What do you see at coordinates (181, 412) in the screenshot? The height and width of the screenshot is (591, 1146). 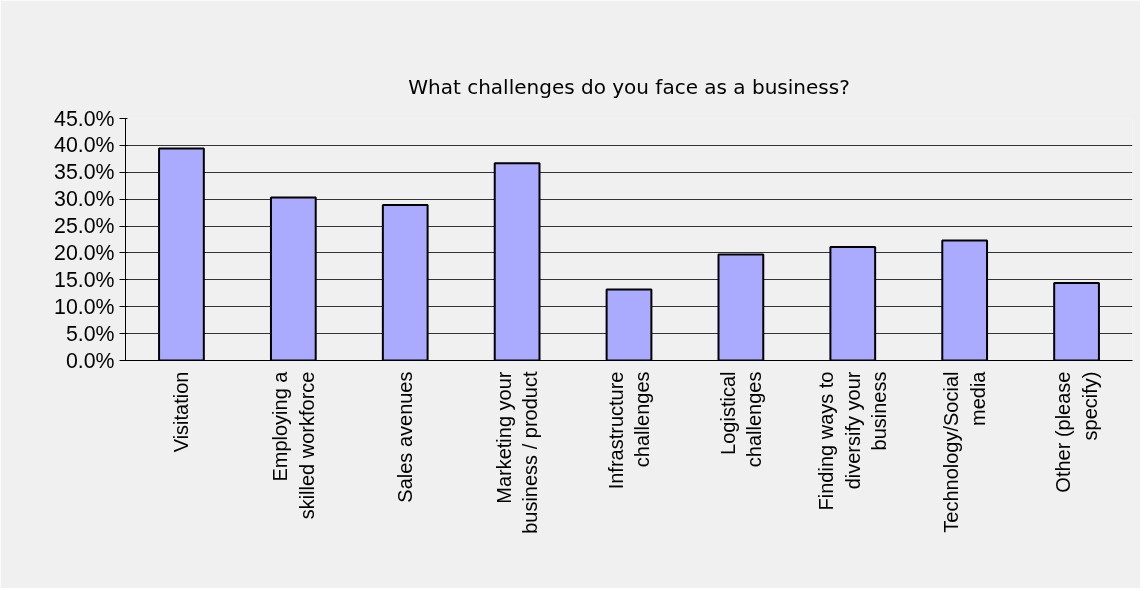 I see `x-tick-label: Visitation` at bounding box center [181, 412].